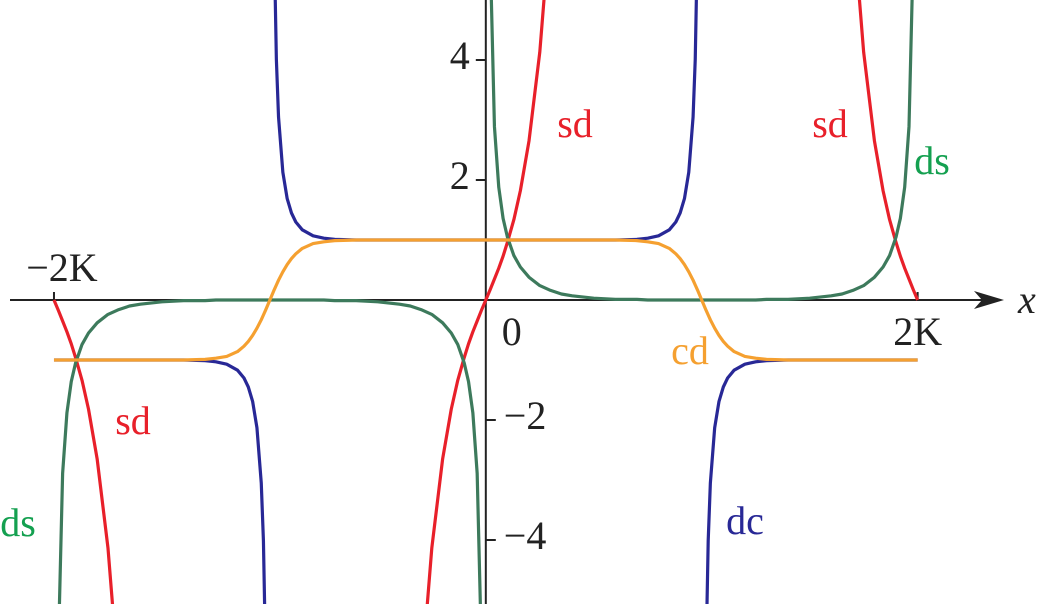 Image resolution: width=1039 pixels, height=604 pixels. What do you see at coordinates (690, 350) in the screenshot?
I see `curve-label: cd` at bounding box center [690, 350].